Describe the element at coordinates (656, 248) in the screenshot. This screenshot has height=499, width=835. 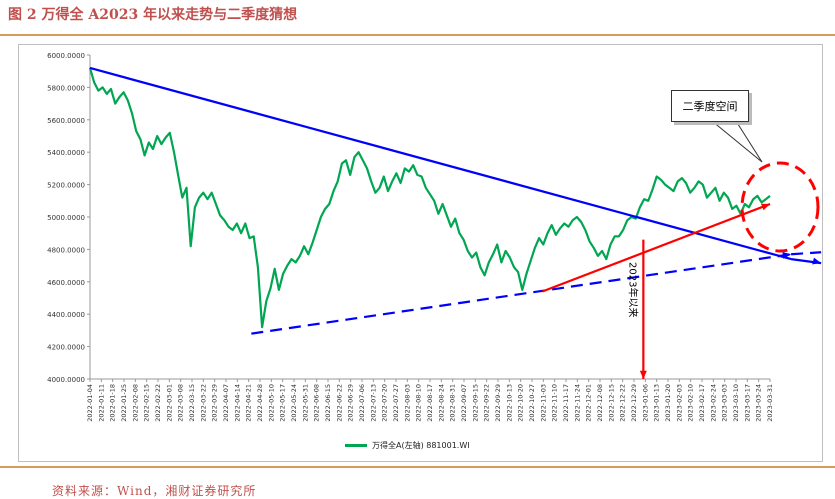
I see `2023-rally-line` at that location.